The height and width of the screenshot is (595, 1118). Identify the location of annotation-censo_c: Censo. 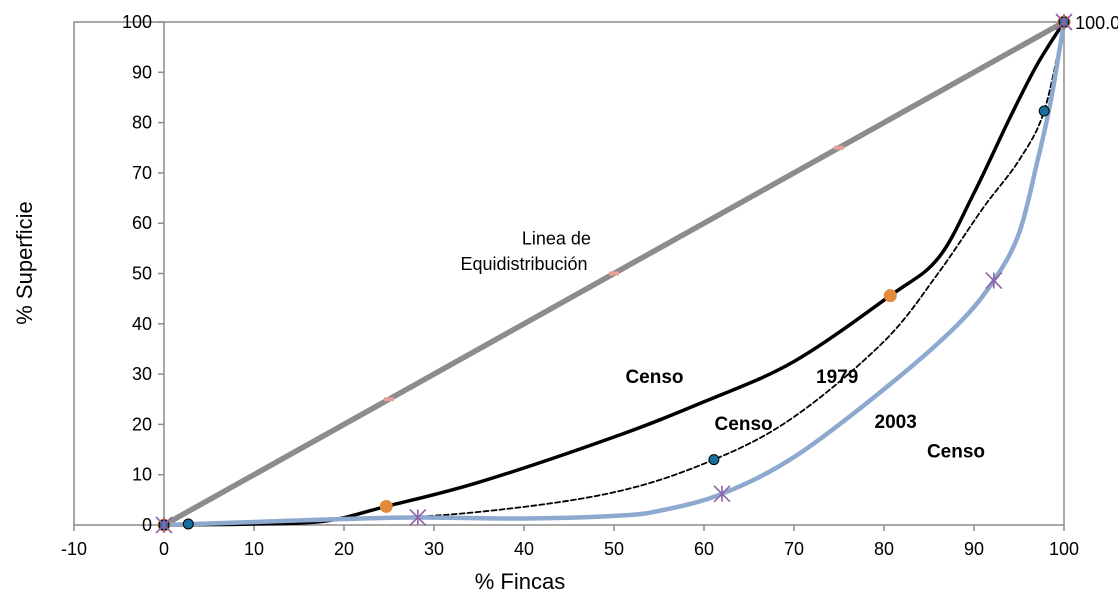
(956, 452).